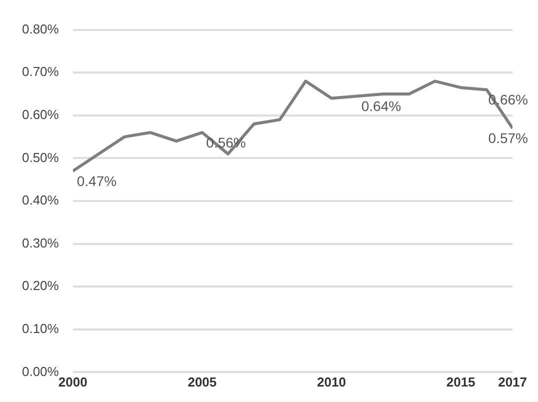 The image size is (538, 402). What do you see at coordinates (41, 371) in the screenshot?
I see `y-tick-label: 0.00%` at bounding box center [41, 371].